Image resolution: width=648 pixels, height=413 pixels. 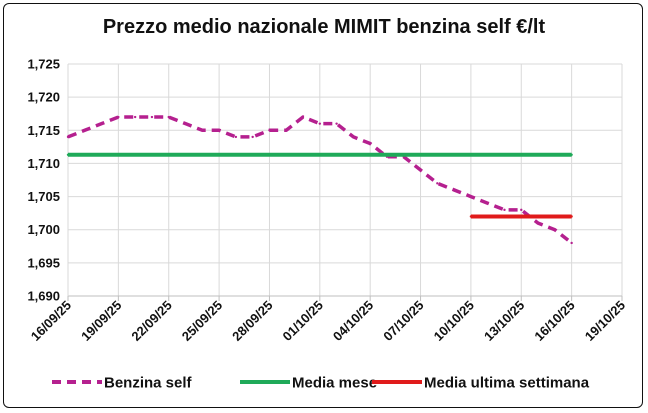 I want to click on legend-label: Media mese, so click(x=334, y=383).